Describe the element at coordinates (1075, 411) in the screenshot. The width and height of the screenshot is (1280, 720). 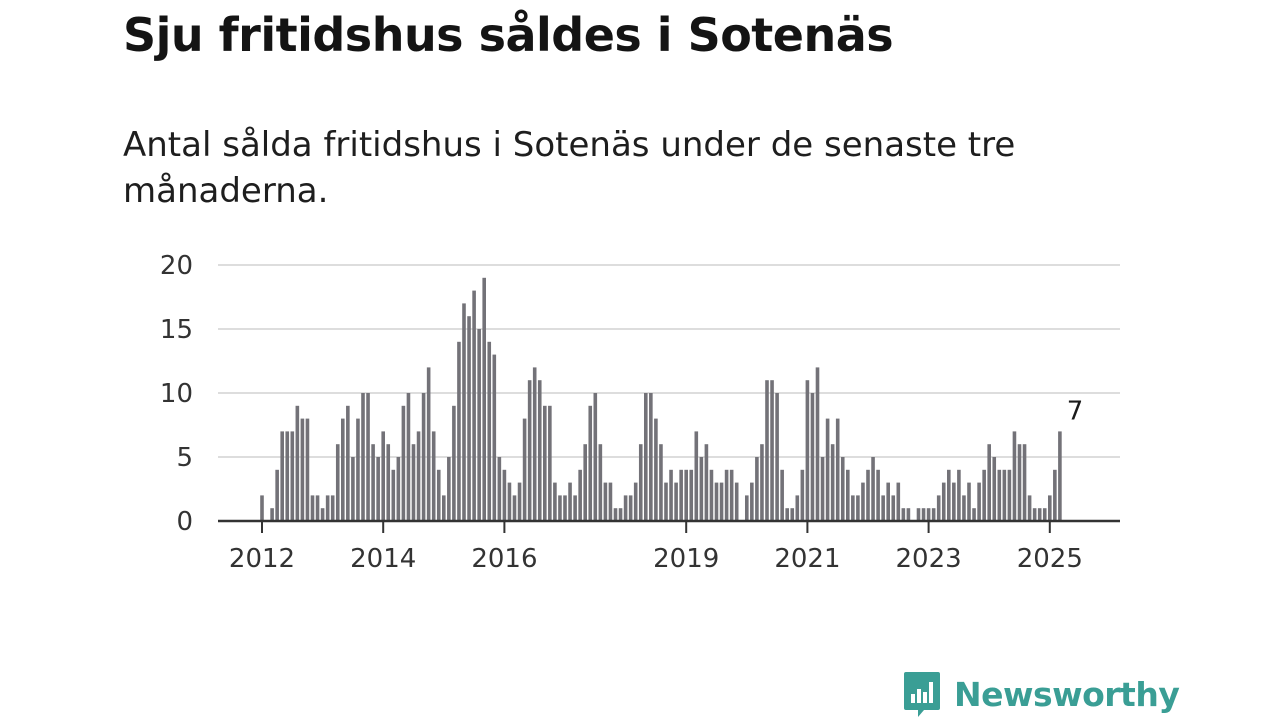
I see `data-labels: 7` at that location.